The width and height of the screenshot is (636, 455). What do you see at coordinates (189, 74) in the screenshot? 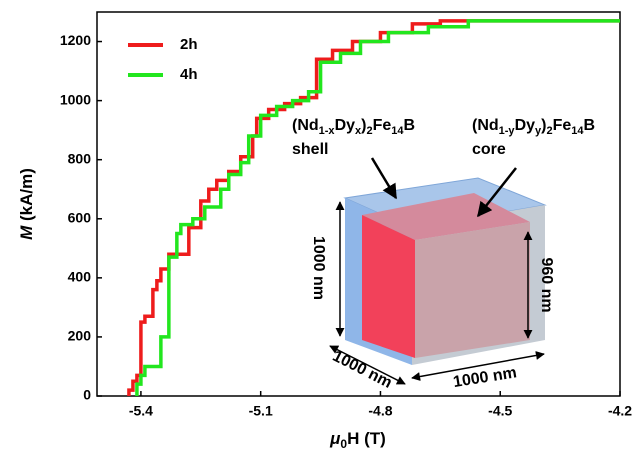
I see `legend-label: 4h` at bounding box center [189, 74].